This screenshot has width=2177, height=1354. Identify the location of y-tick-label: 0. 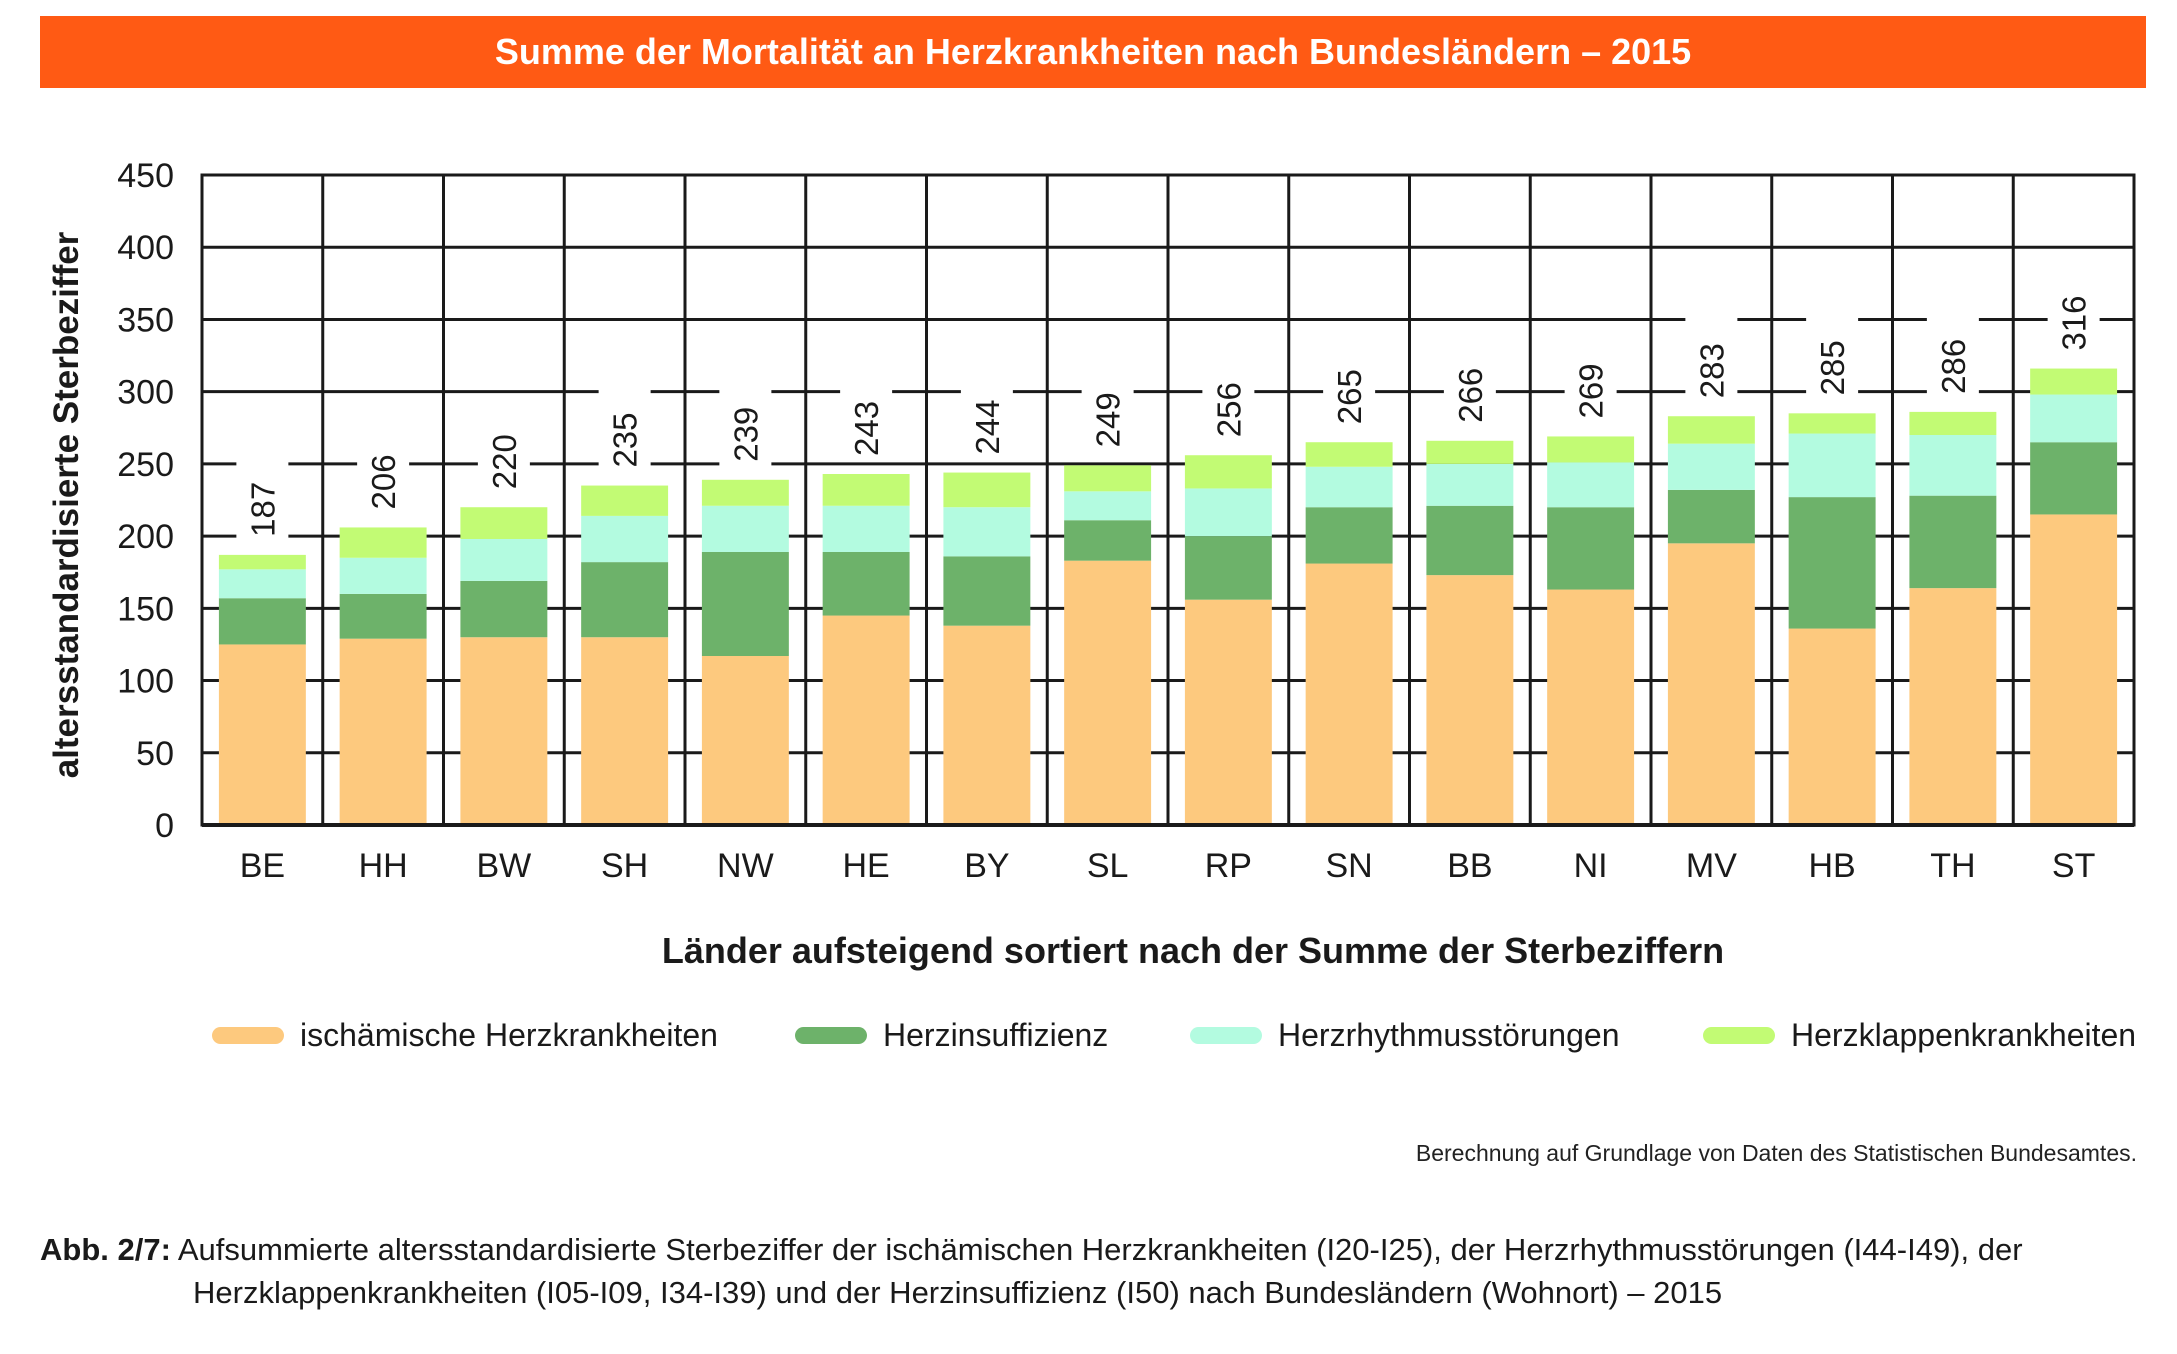
(164, 826).